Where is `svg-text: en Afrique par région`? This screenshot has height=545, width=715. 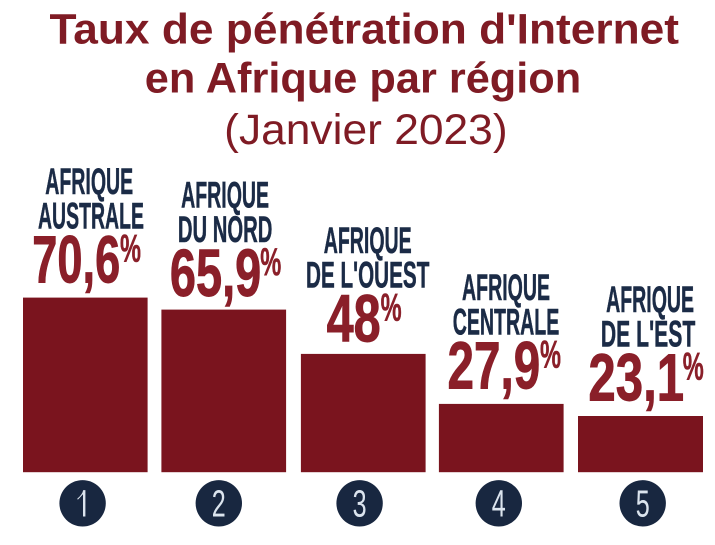
svg-text: en Afrique par région is located at coordinates (363, 79).